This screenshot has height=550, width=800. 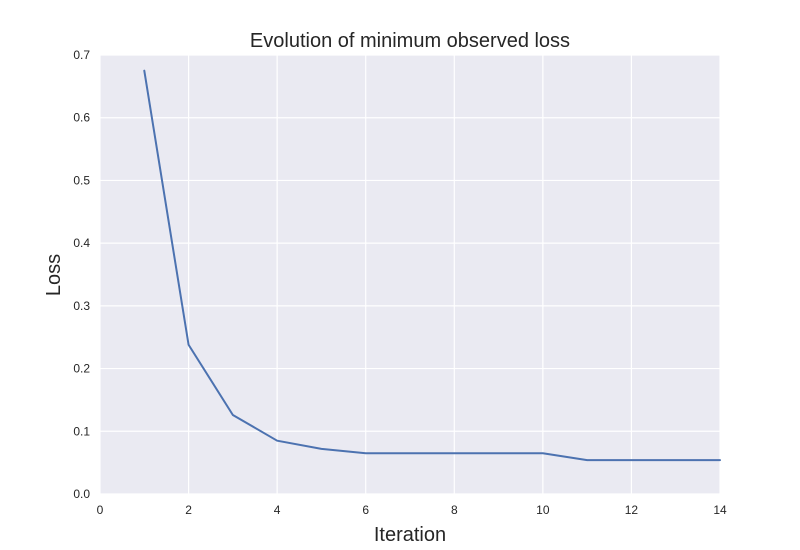 I want to click on x-tick-label: 2, so click(x=188, y=510).